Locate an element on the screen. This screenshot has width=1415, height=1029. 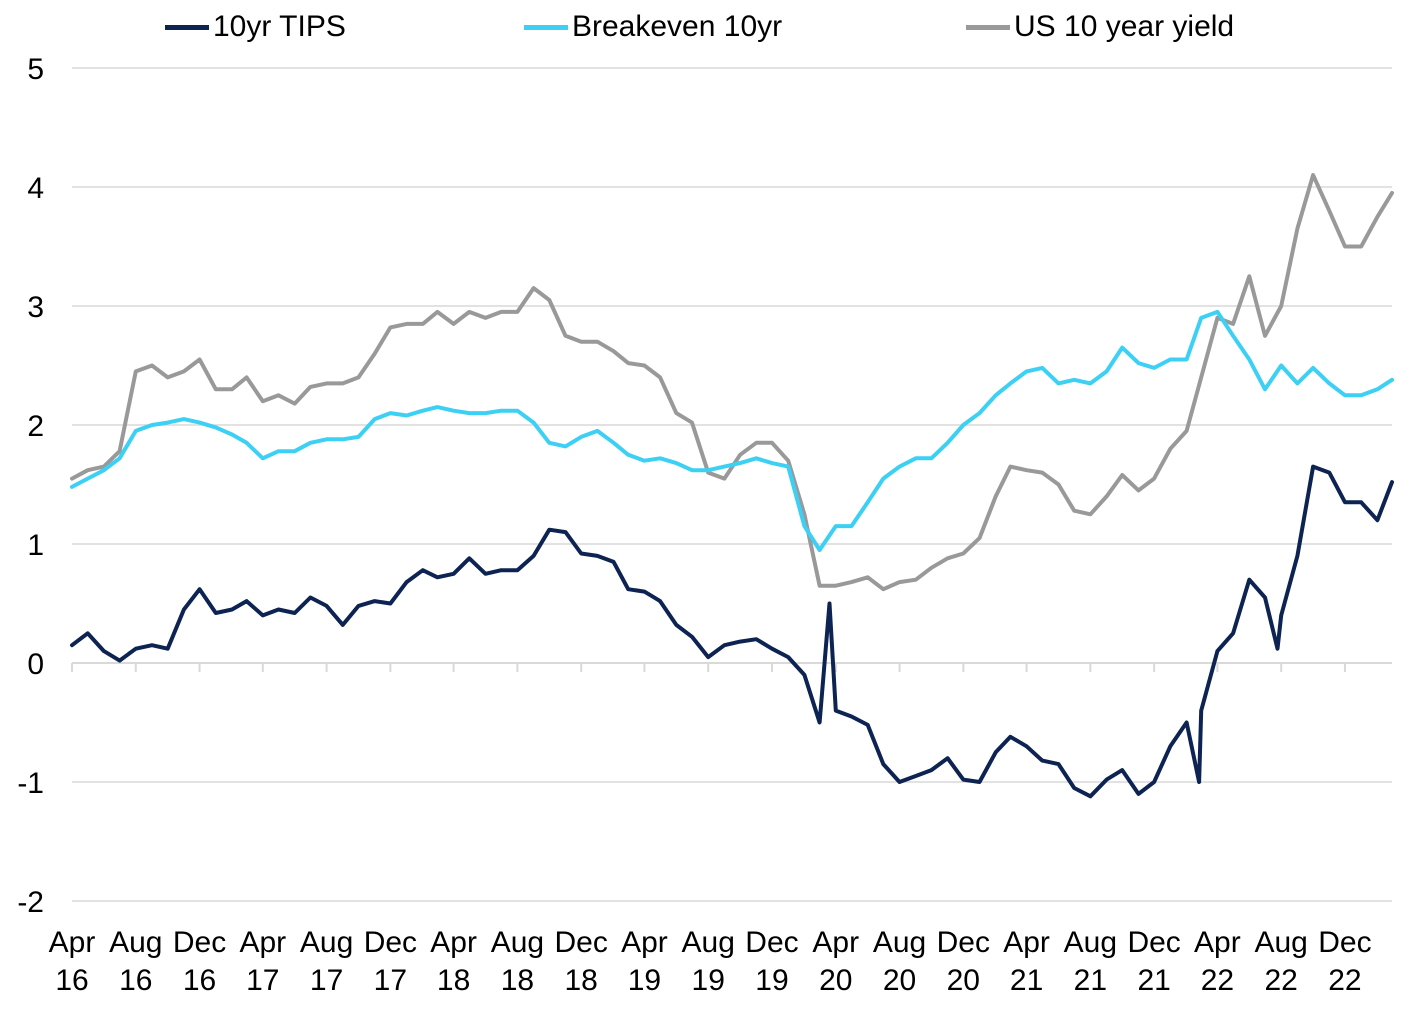
y-tick-label: 0 is located at coordinates (35, 664).